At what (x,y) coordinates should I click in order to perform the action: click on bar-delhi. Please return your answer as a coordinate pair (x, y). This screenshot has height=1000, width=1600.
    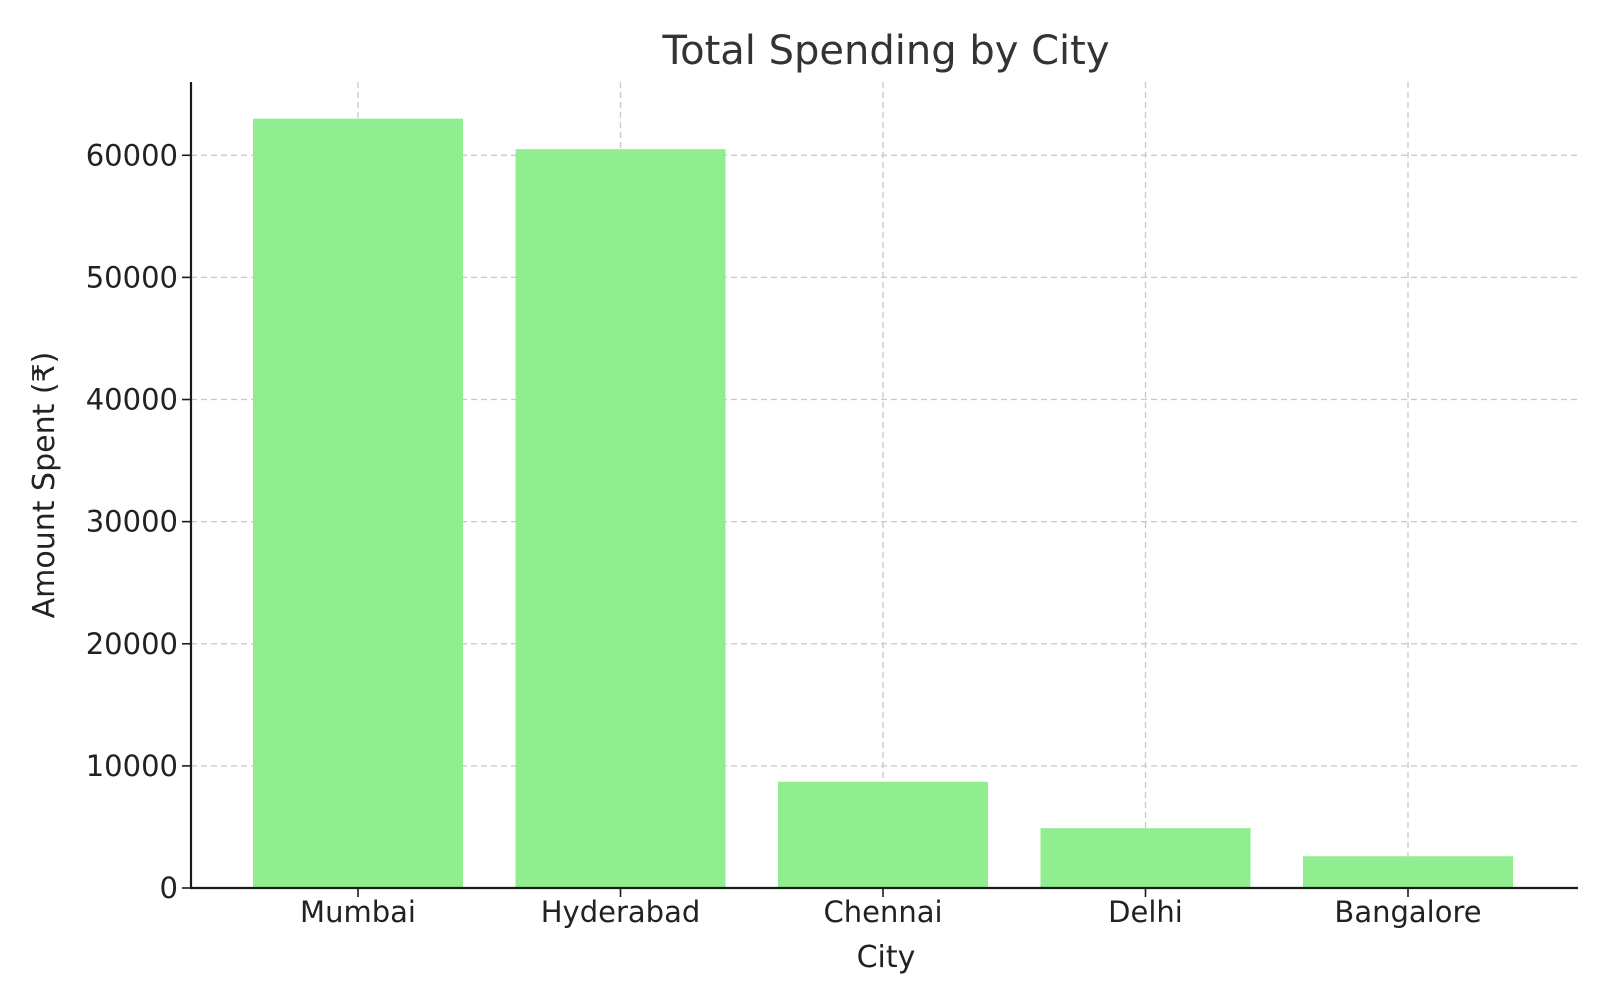
    Looking at the image, I should click on (1145, 858).